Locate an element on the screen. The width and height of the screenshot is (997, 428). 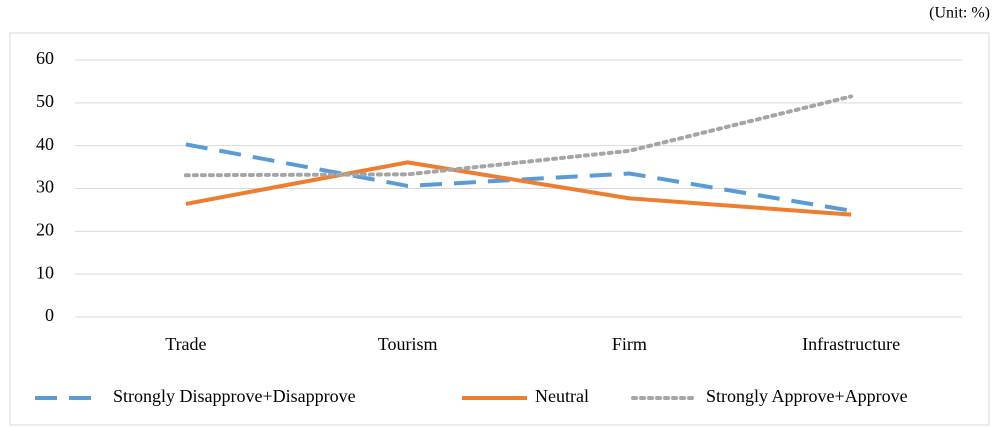
x-tick-label: Trade is located at coordinates (185, 344).